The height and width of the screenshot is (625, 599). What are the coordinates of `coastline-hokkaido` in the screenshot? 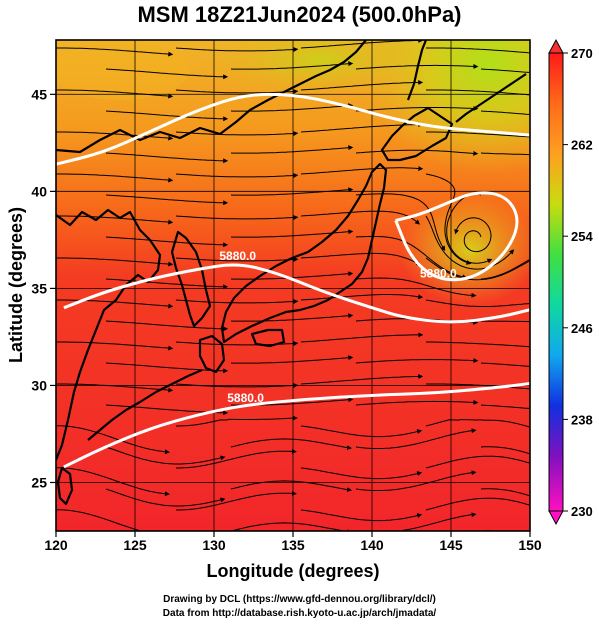 It's located at (417, 134).